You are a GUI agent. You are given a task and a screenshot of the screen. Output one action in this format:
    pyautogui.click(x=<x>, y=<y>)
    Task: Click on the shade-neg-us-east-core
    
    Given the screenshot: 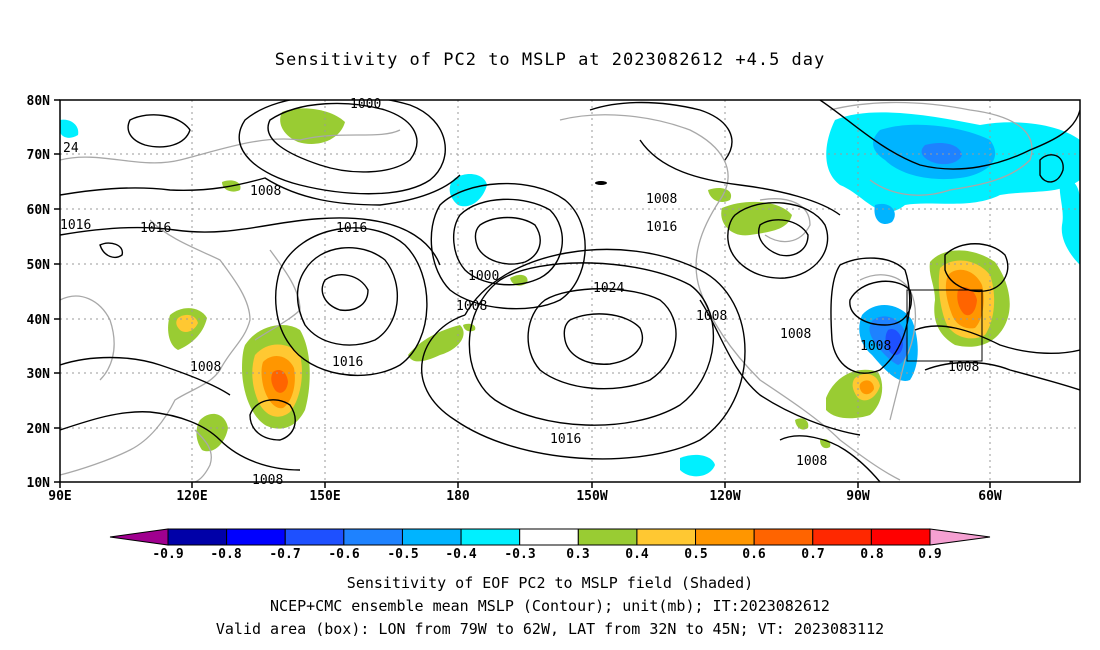 What is the action you would take?
    pyautogui.click(x=894, y=342)
    